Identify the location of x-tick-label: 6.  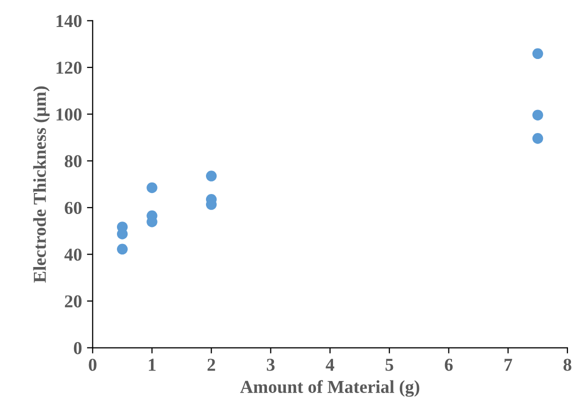
(448, 364).